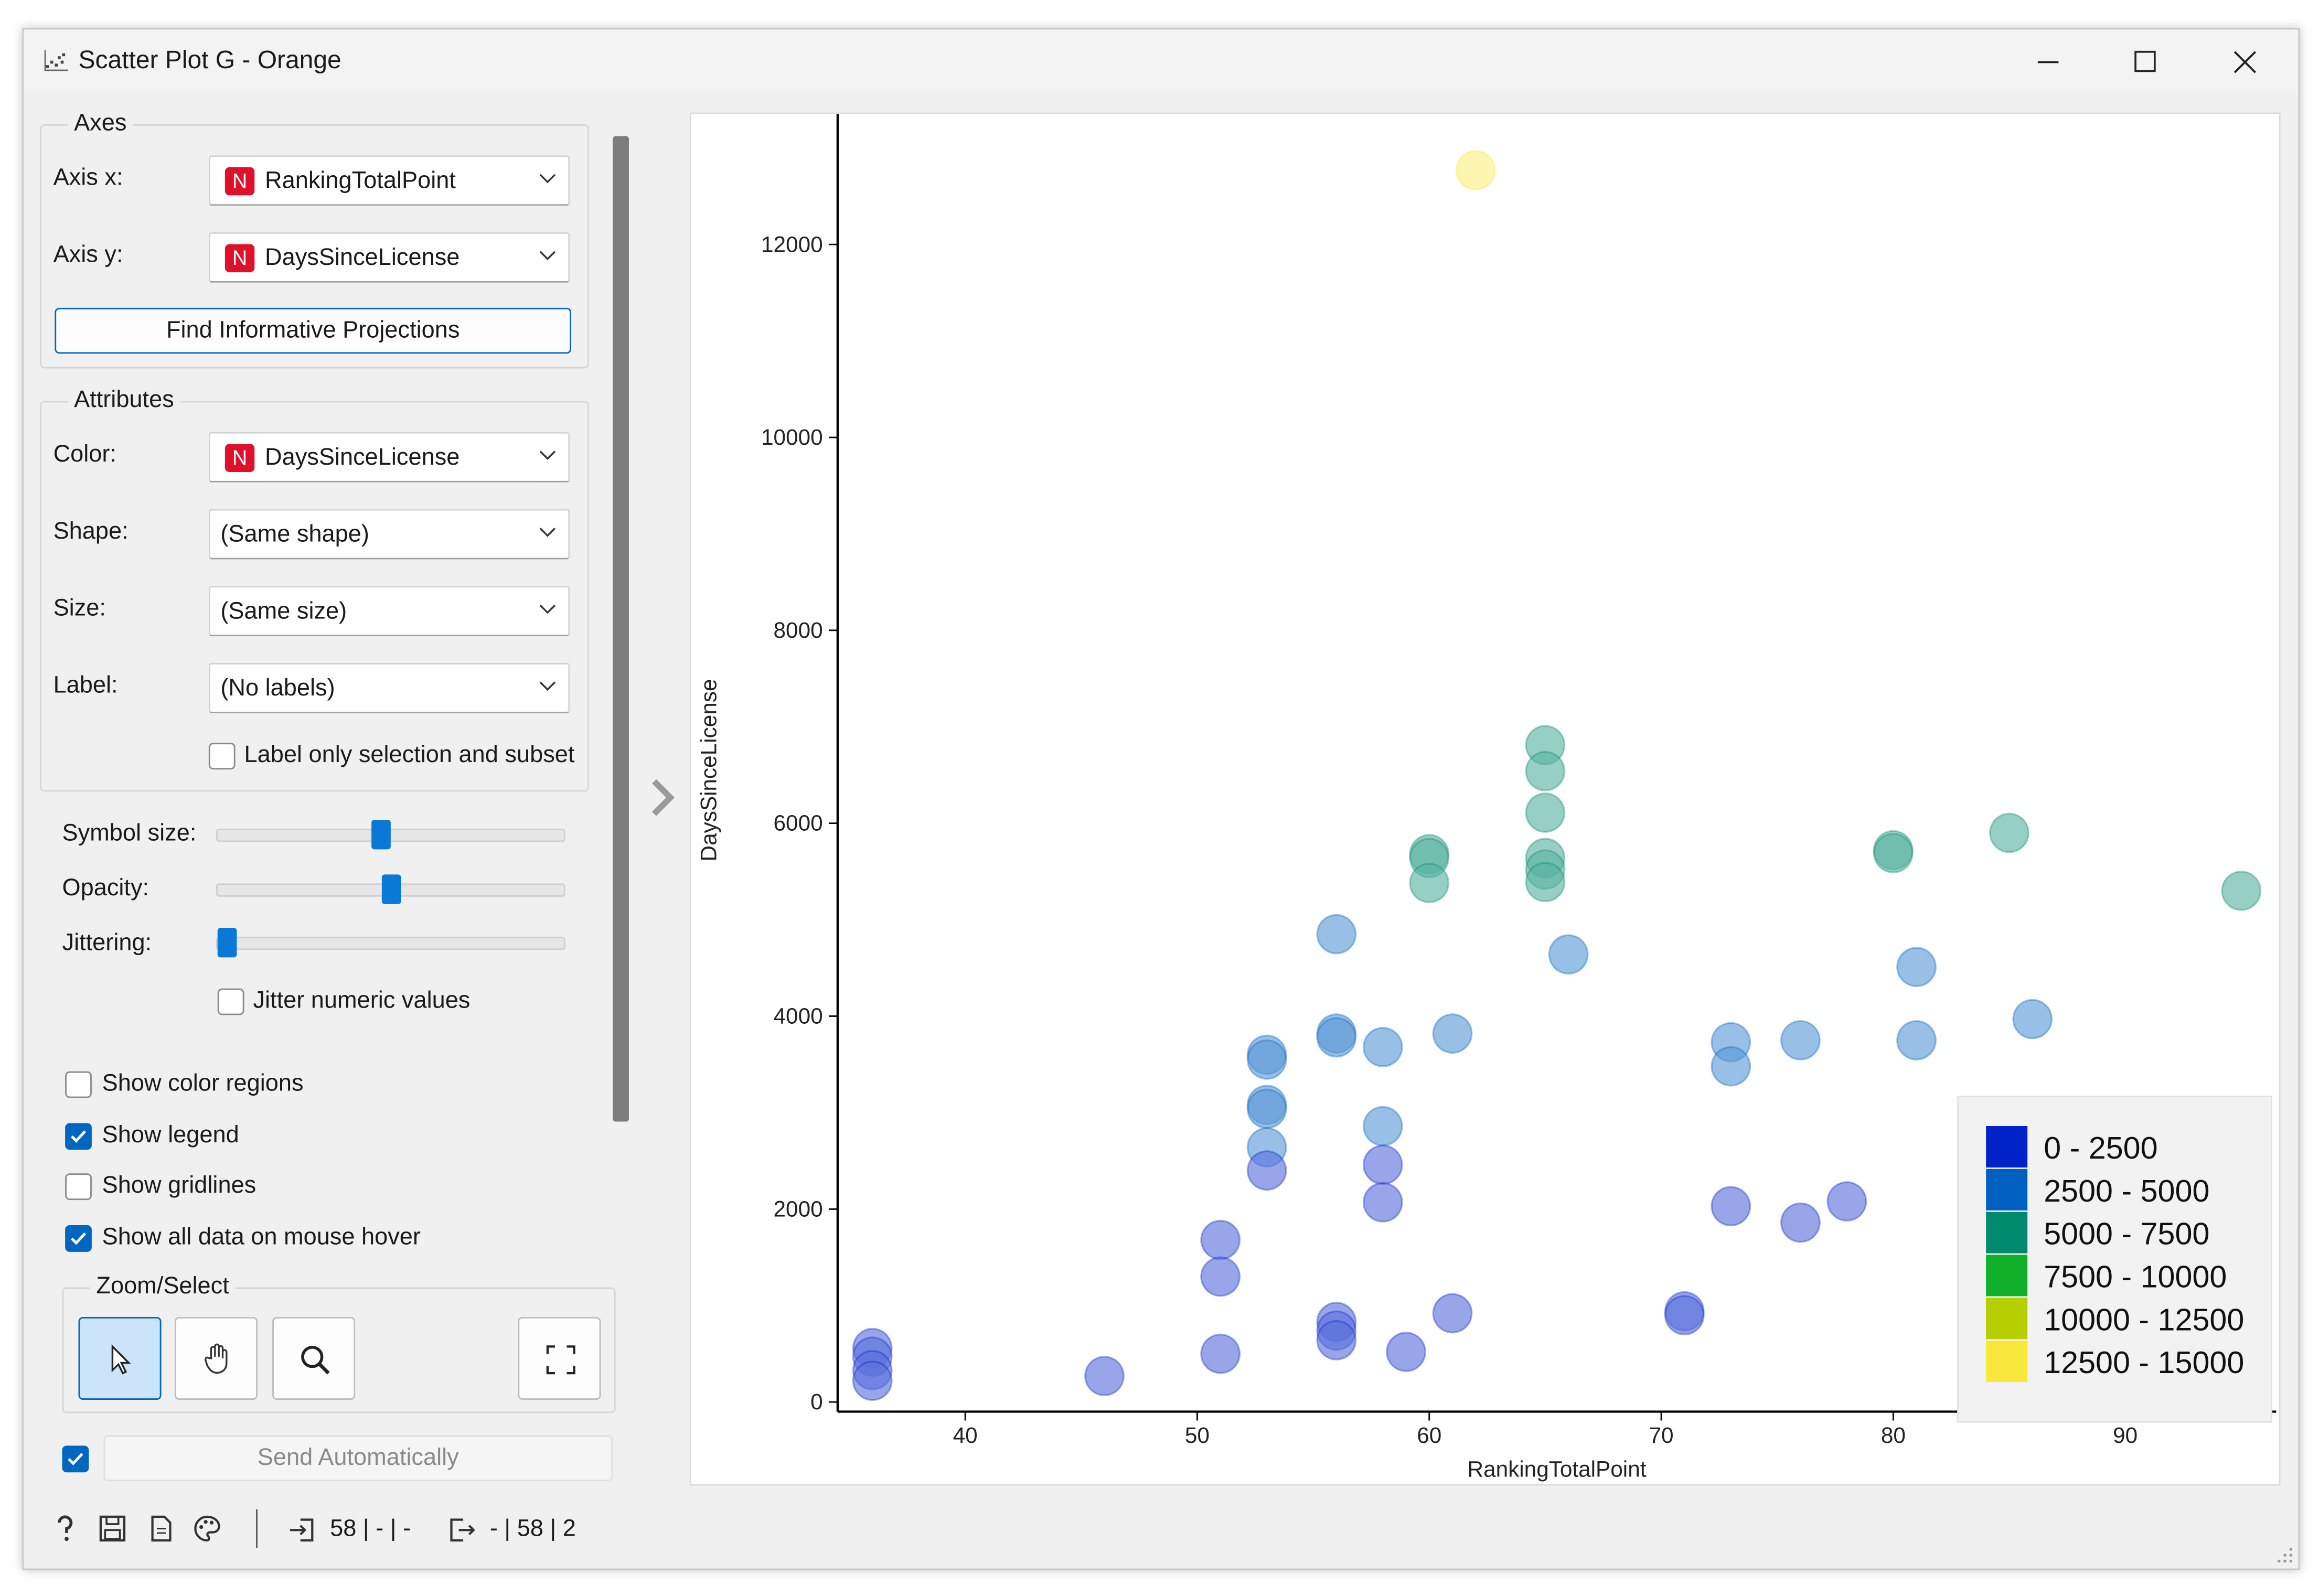 Image resolution: width=2319 pixels, height=1596 pixels. Describe the element at coordinates (222, 756) in the screenshot. I see `label-only-selection-checkbox` at that location.